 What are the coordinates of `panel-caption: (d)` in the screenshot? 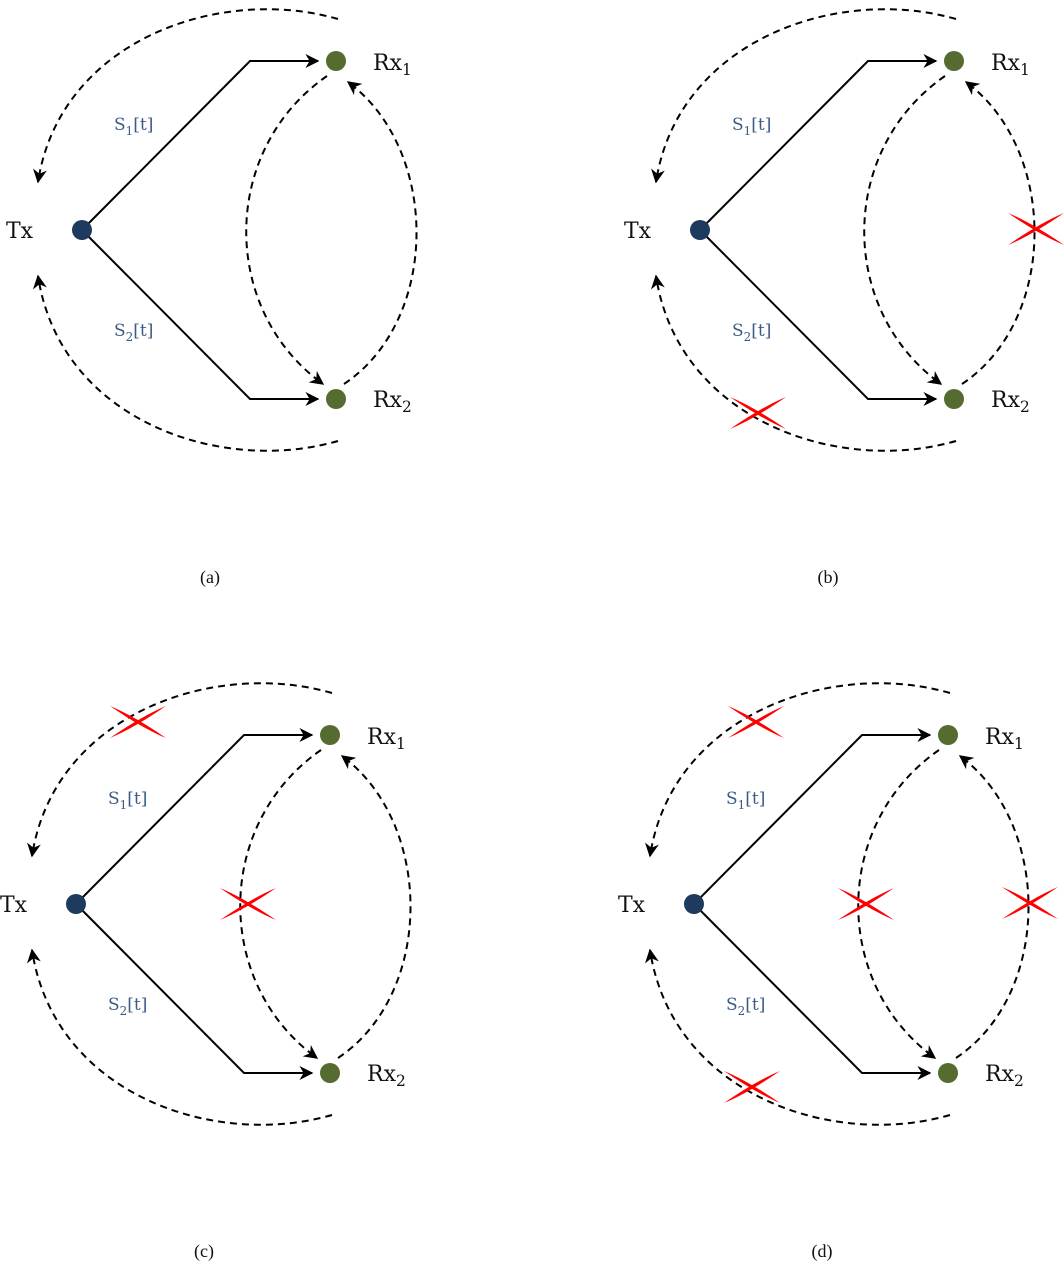 It's located at (822, 1251).